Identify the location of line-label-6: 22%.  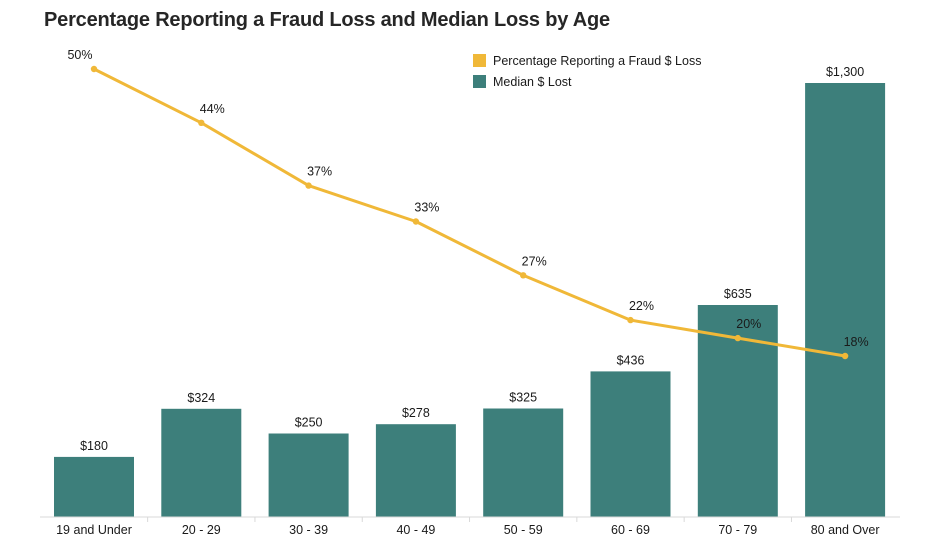
(641, 306).